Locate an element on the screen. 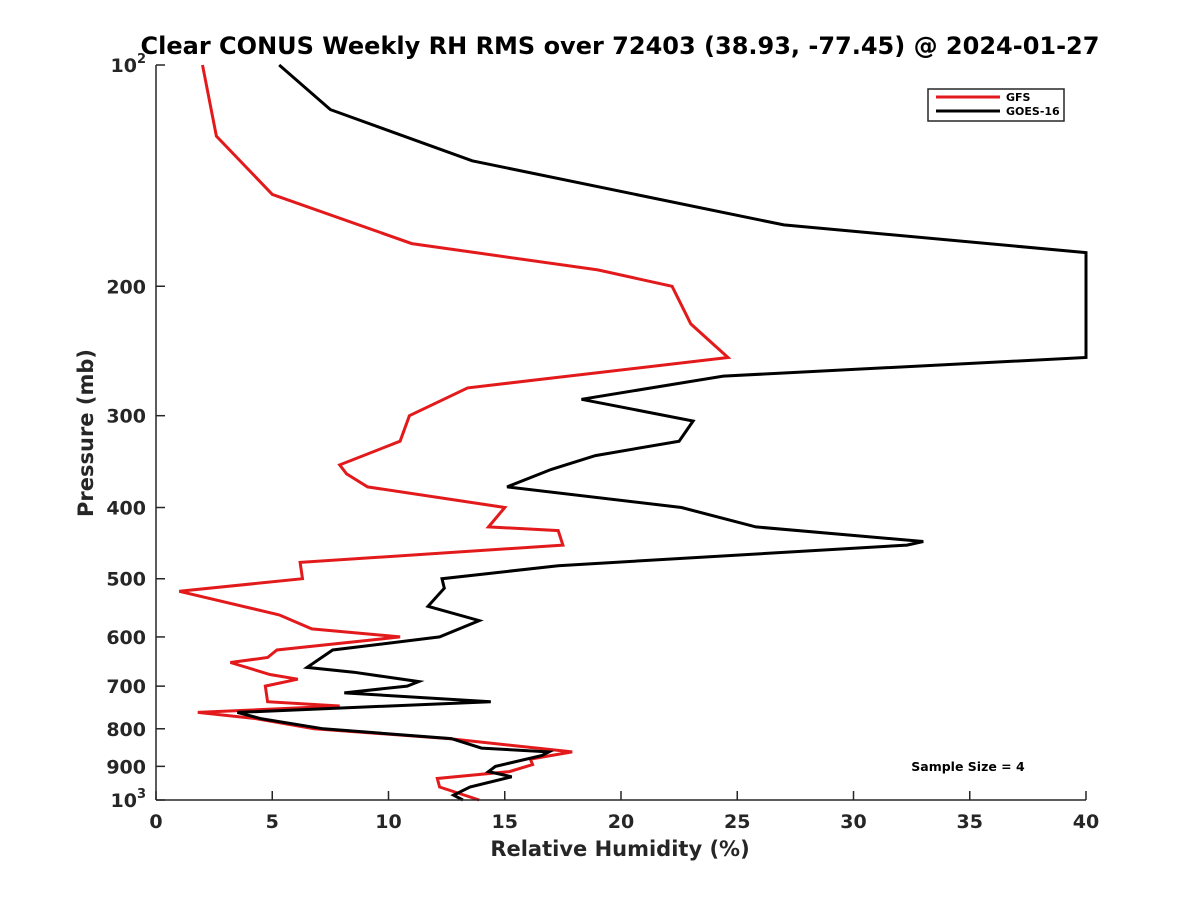 The width and height of the screenshot is (1200, 900). legend-box is located at coordinates (996, 105).